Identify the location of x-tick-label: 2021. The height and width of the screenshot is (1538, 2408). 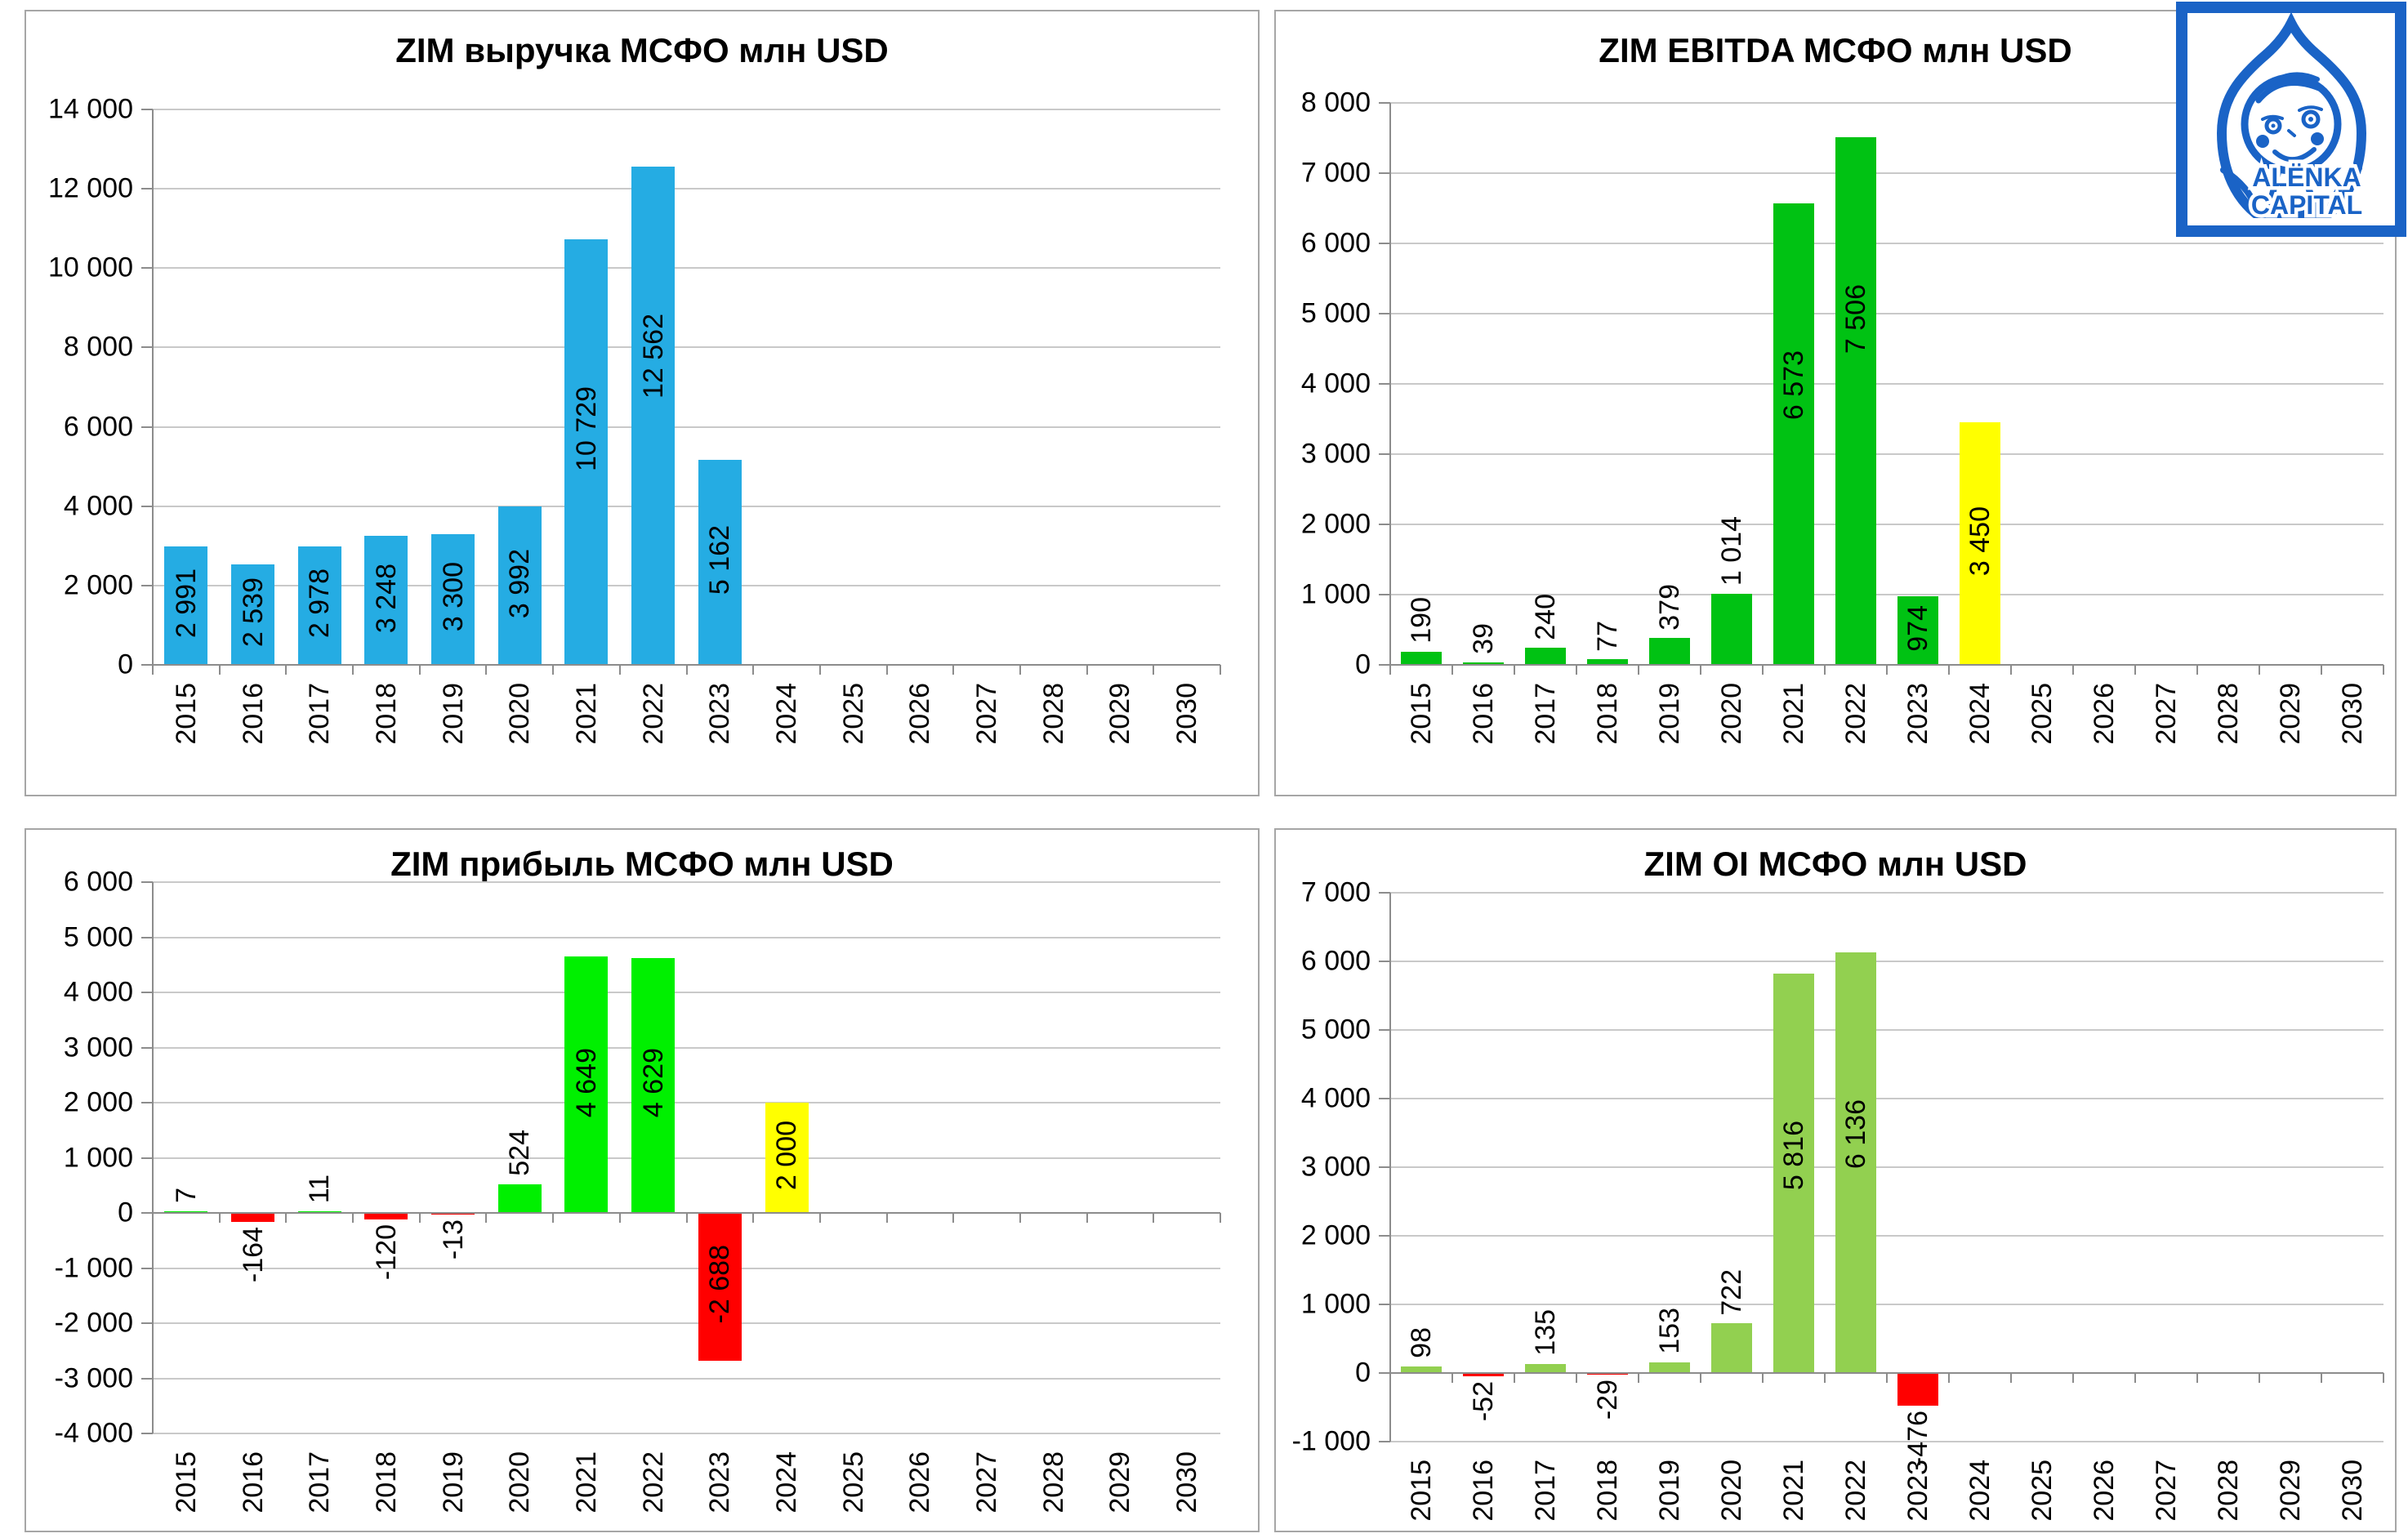
(1793, 714).